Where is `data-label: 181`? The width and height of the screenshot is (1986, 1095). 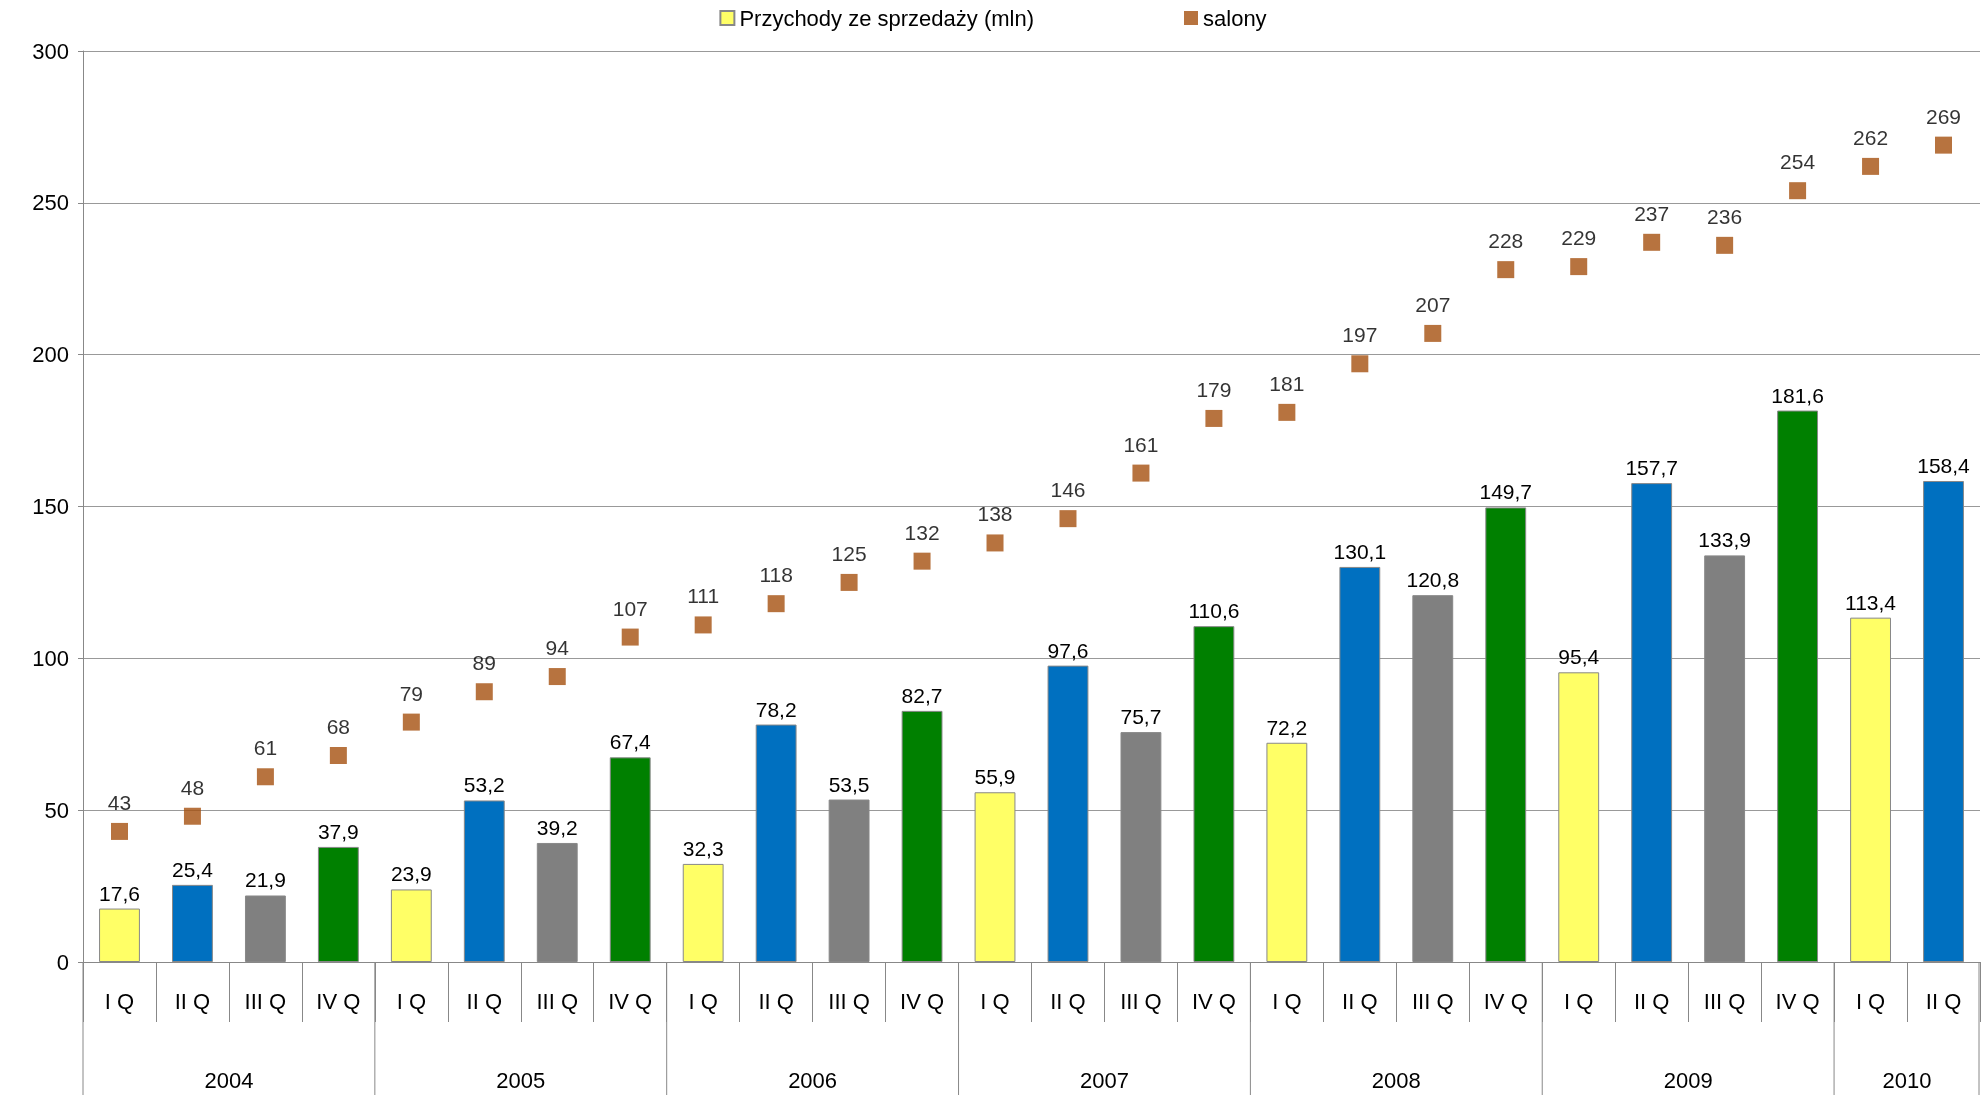 data-label: 181 is located at coordinates (1287, 383).